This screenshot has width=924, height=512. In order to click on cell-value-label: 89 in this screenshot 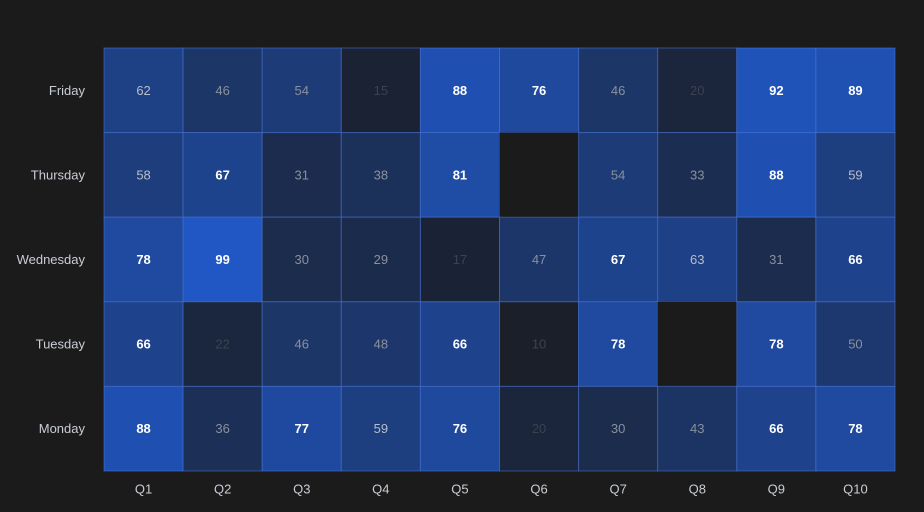, I will do `click(855, 90)`.